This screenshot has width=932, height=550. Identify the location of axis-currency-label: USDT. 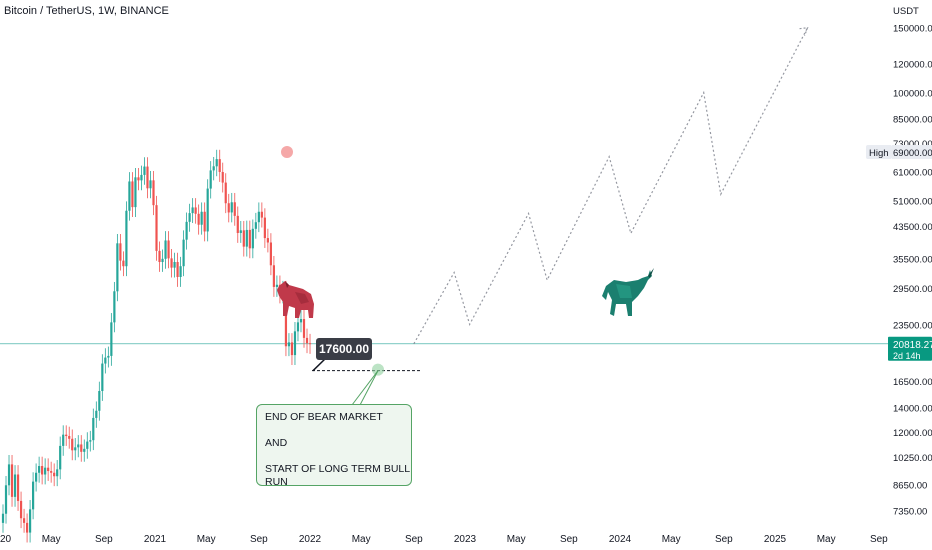
(906, 11).